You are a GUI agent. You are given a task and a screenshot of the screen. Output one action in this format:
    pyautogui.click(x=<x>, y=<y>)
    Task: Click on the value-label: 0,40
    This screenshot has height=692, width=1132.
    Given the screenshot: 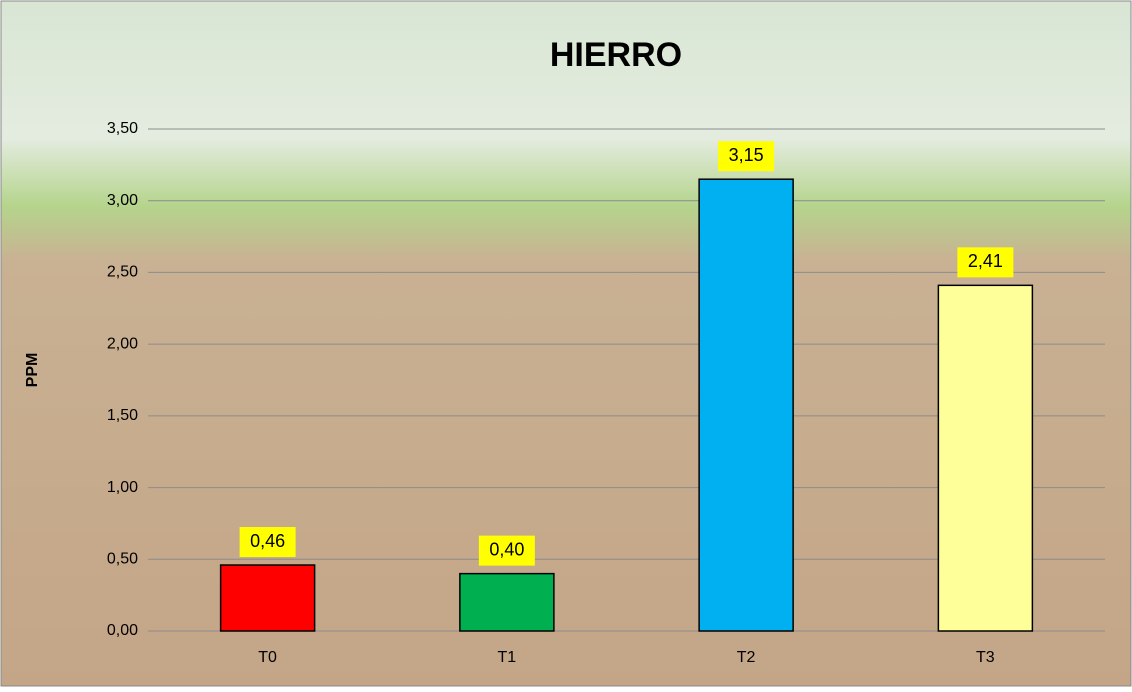 What is the action you would take?
    pyautogui.click(x=506, y=549)
    